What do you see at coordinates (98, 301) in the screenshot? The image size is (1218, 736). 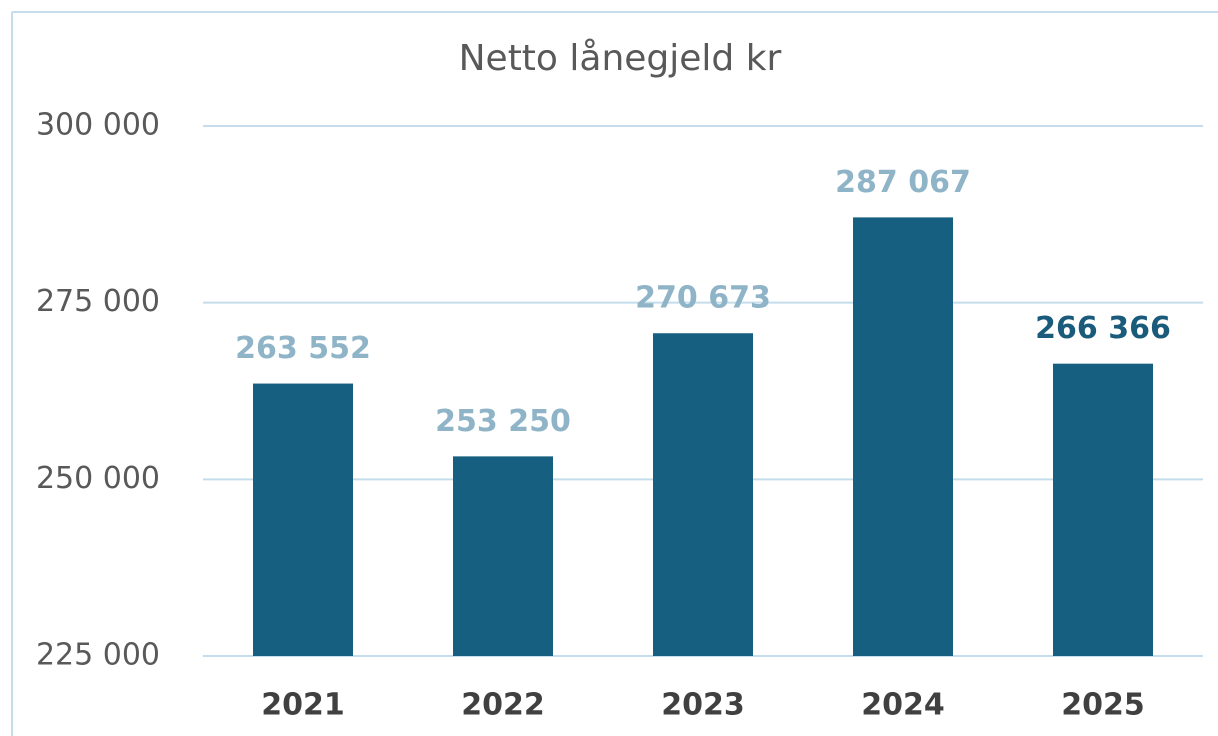 I see `y-tick-label: 275 000` at bounding box center [98, 301].